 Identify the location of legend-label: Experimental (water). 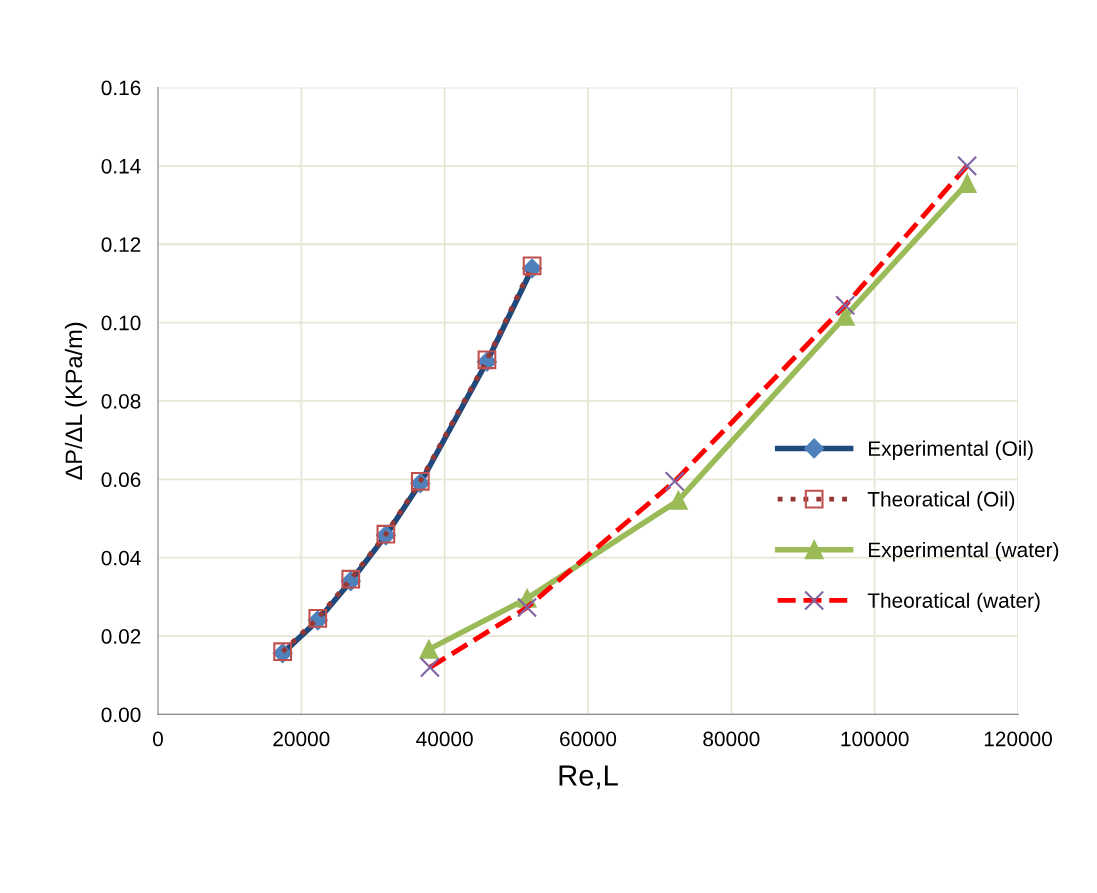
(964, 551).